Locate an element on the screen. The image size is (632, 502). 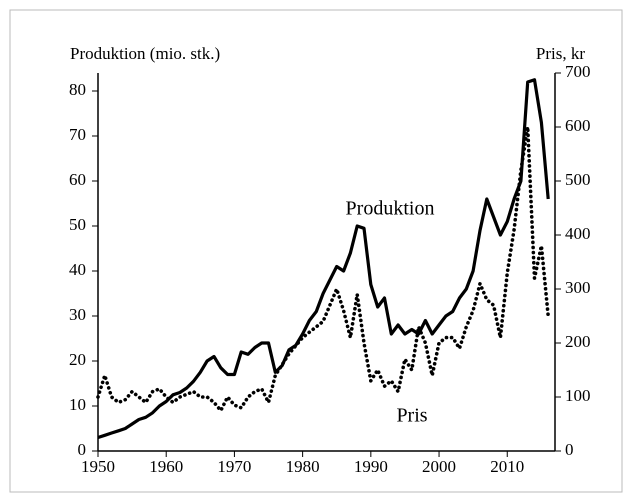
y2-tick-label: 700 is located at coordinates (578, 71).